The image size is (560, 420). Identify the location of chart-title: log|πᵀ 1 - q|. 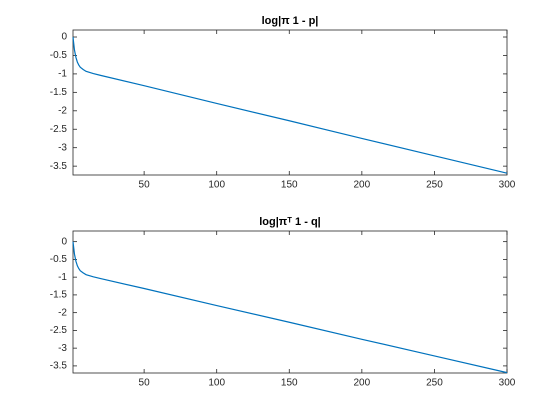
(290, 222).